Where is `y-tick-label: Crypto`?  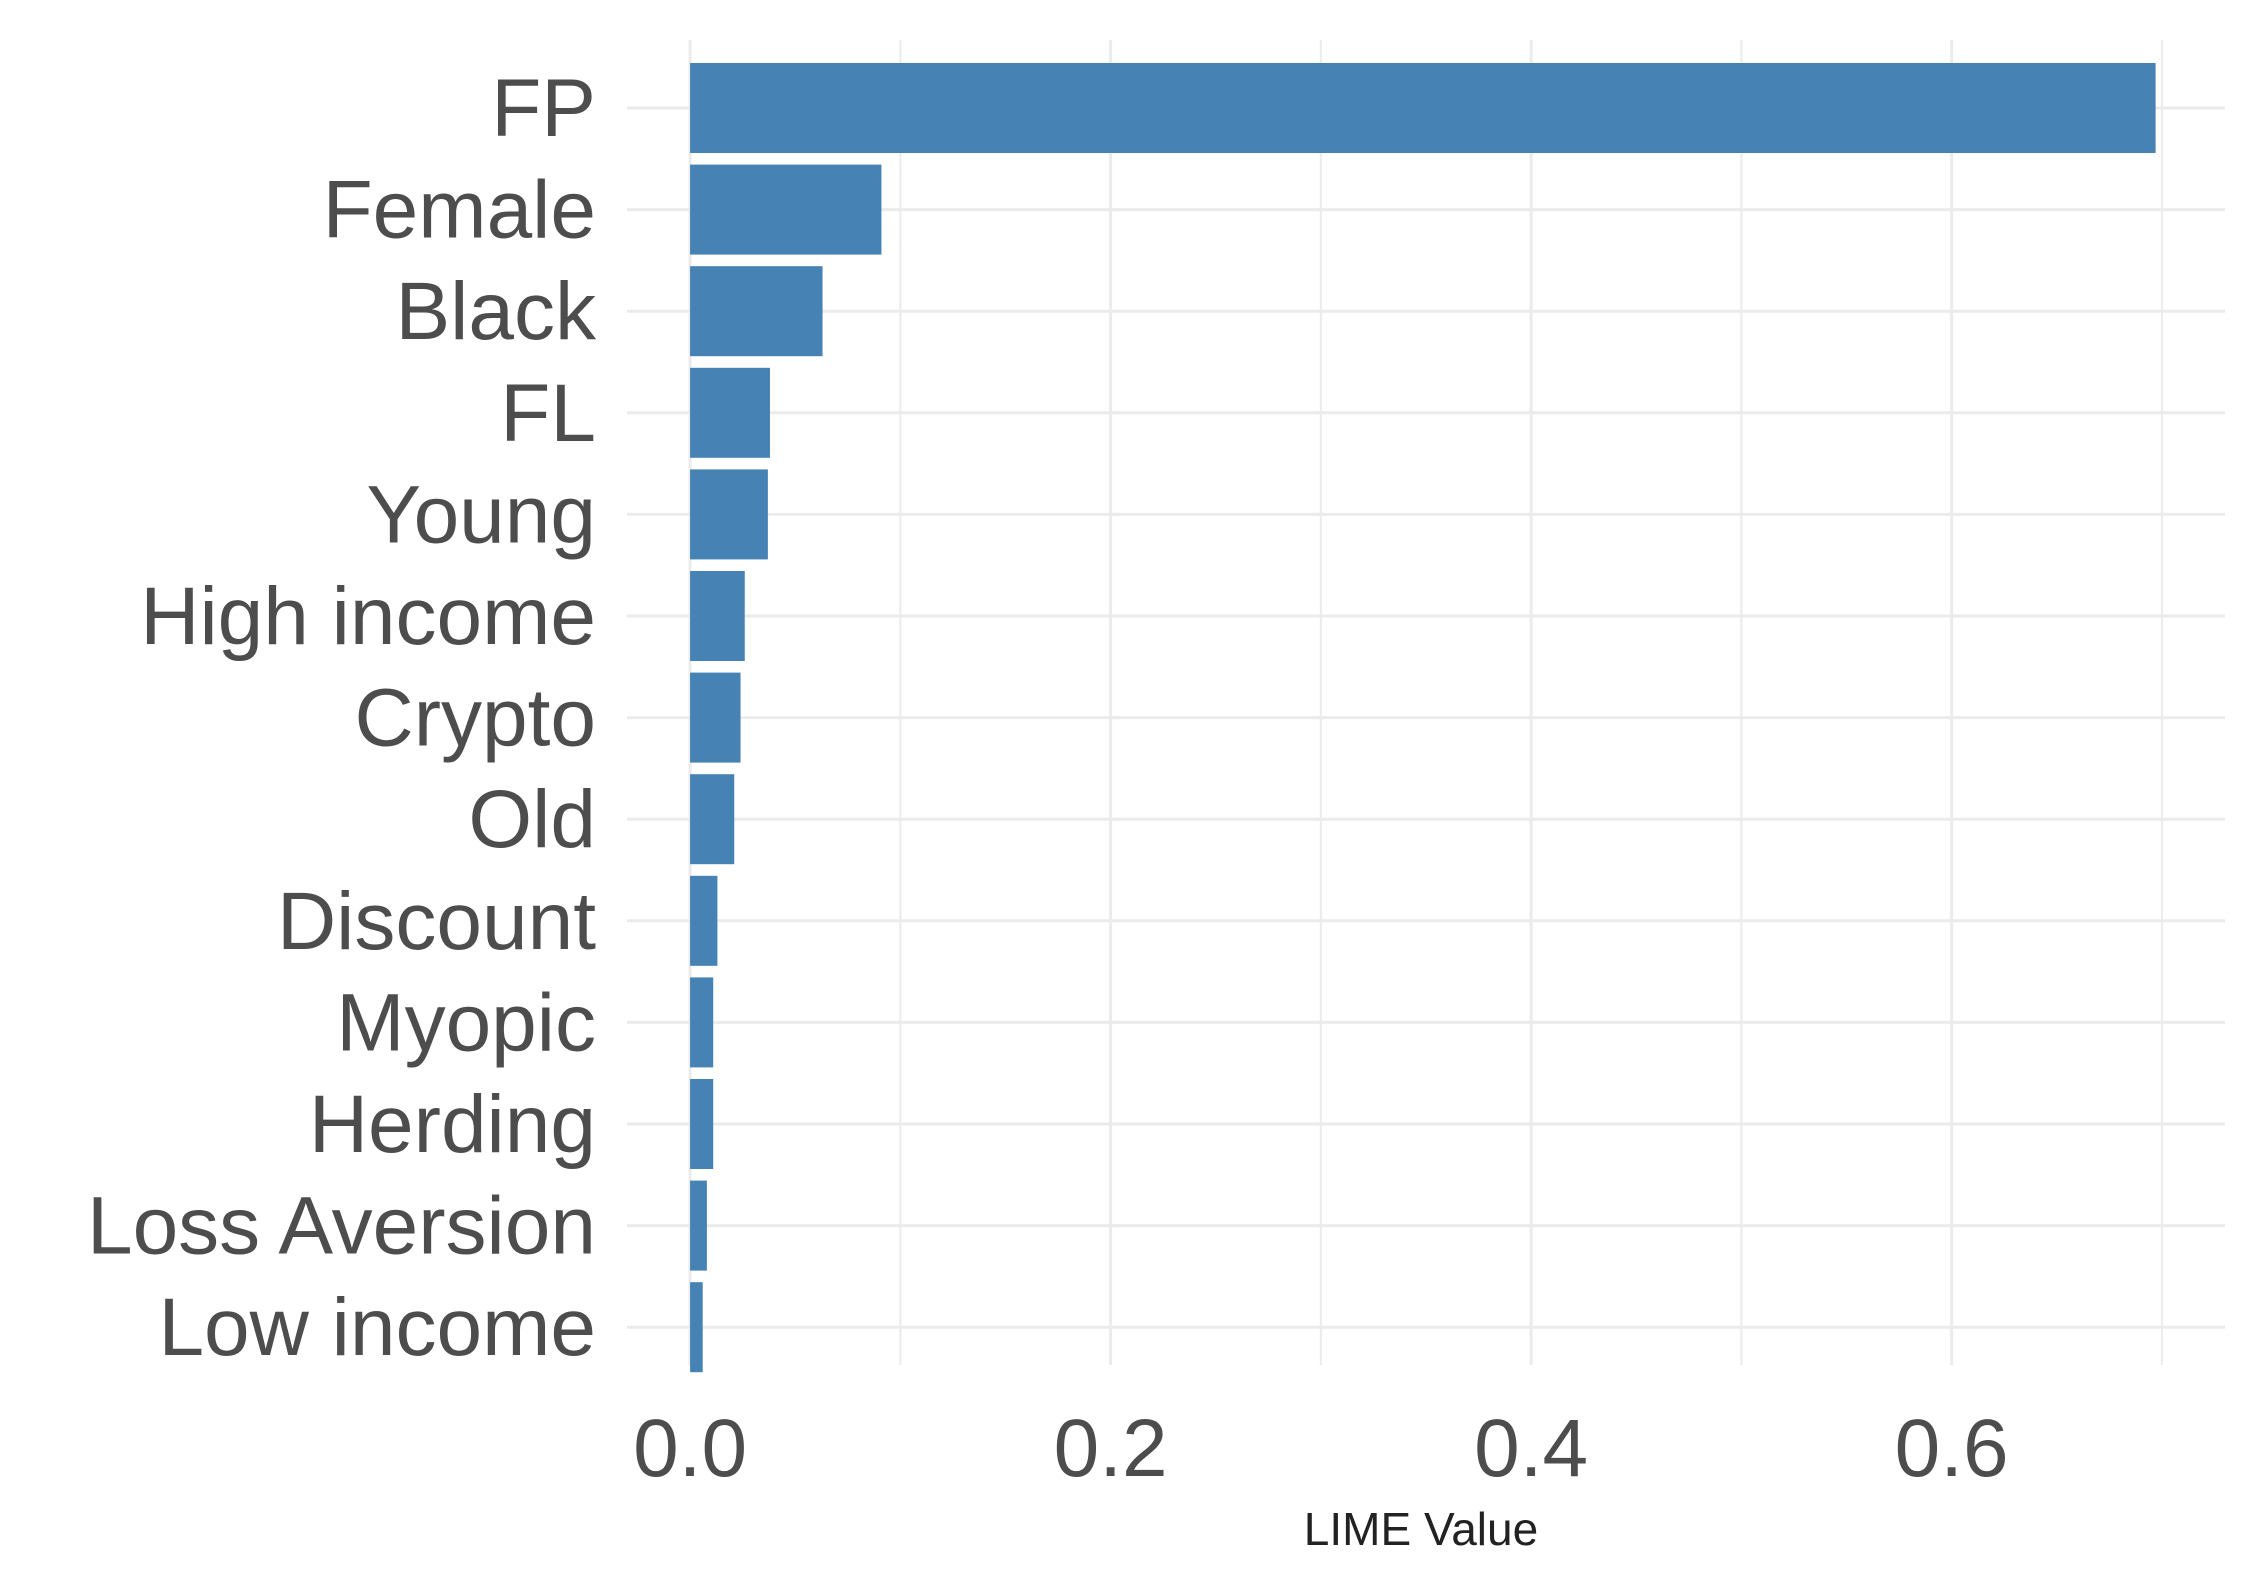
y-tick-label: Crypto is located at coordinates (475, 718).